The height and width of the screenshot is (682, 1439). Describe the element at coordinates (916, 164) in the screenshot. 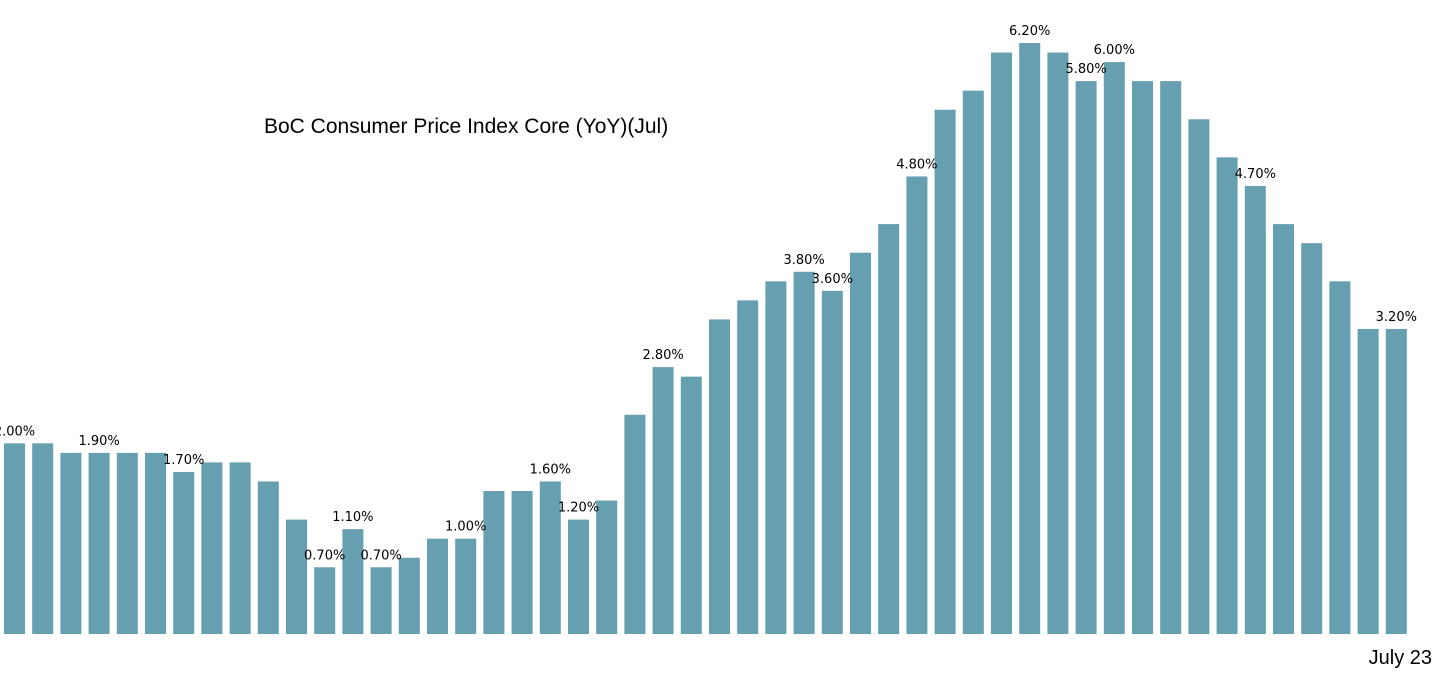

I see `data-label-32: 4.80%` at that location.